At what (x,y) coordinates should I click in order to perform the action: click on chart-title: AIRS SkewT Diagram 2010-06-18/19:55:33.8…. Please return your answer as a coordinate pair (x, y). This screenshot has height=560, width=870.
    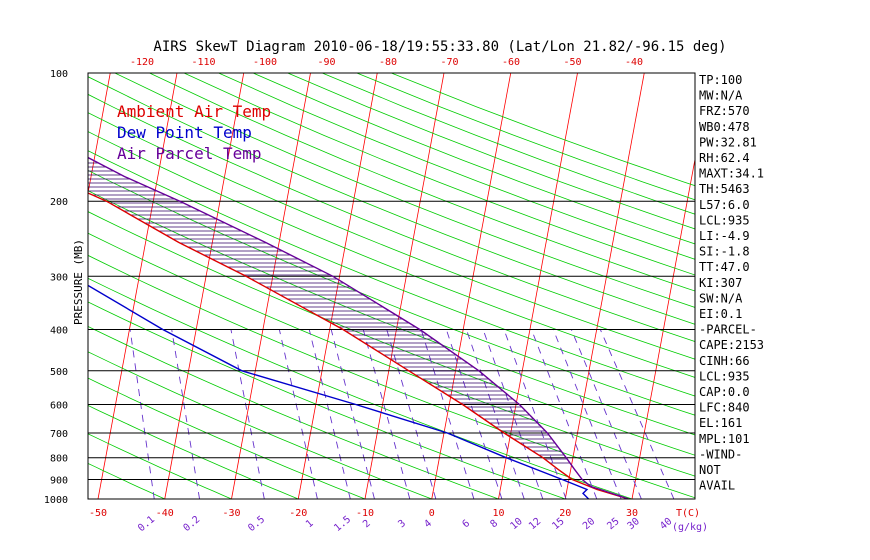
    Looking at the image, I should click on (439, 47).